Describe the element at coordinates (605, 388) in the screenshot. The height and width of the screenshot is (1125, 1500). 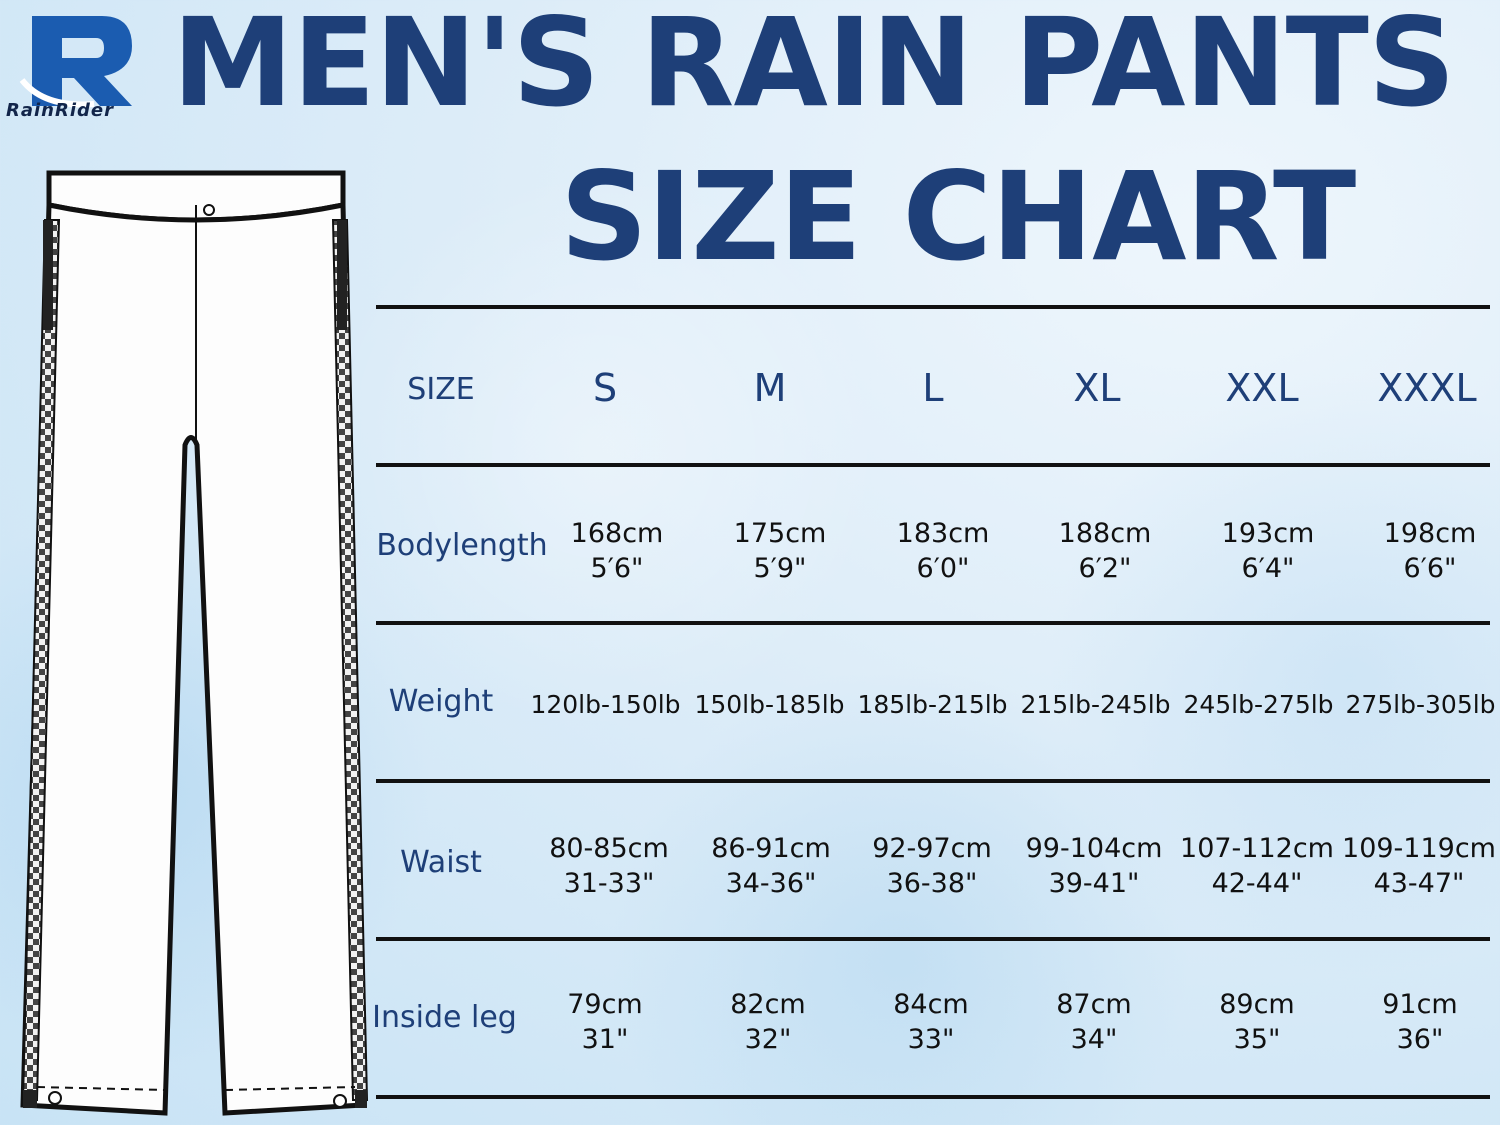
I see `size-s: S` at that location.